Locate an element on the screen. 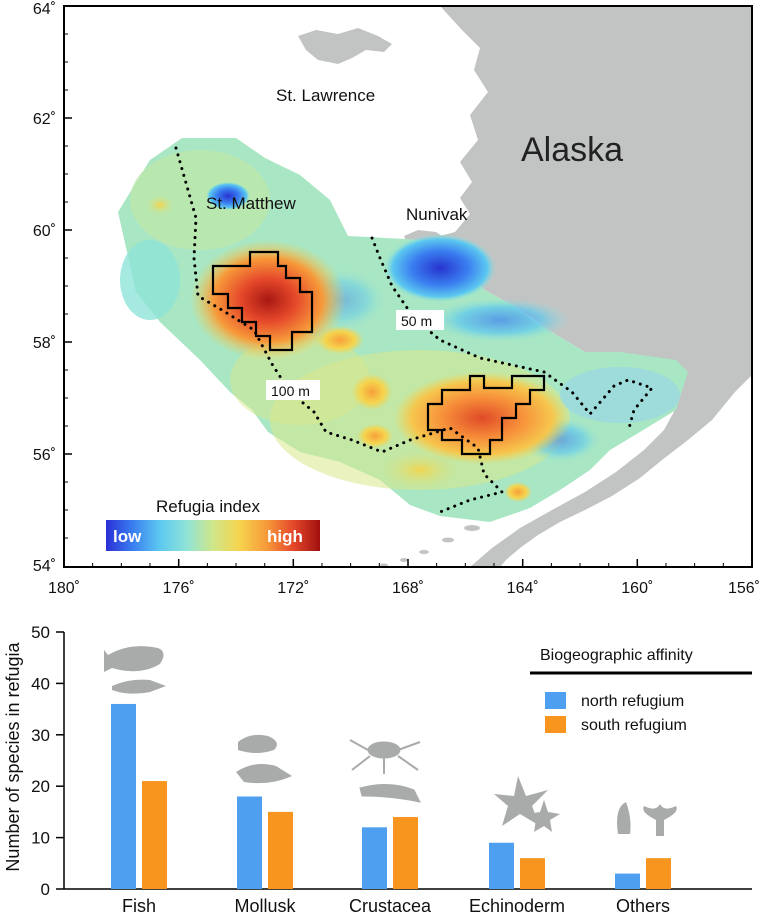 The width and height of the screenshot is (768, 915). shell-icon is located at coordinates (264, 759).